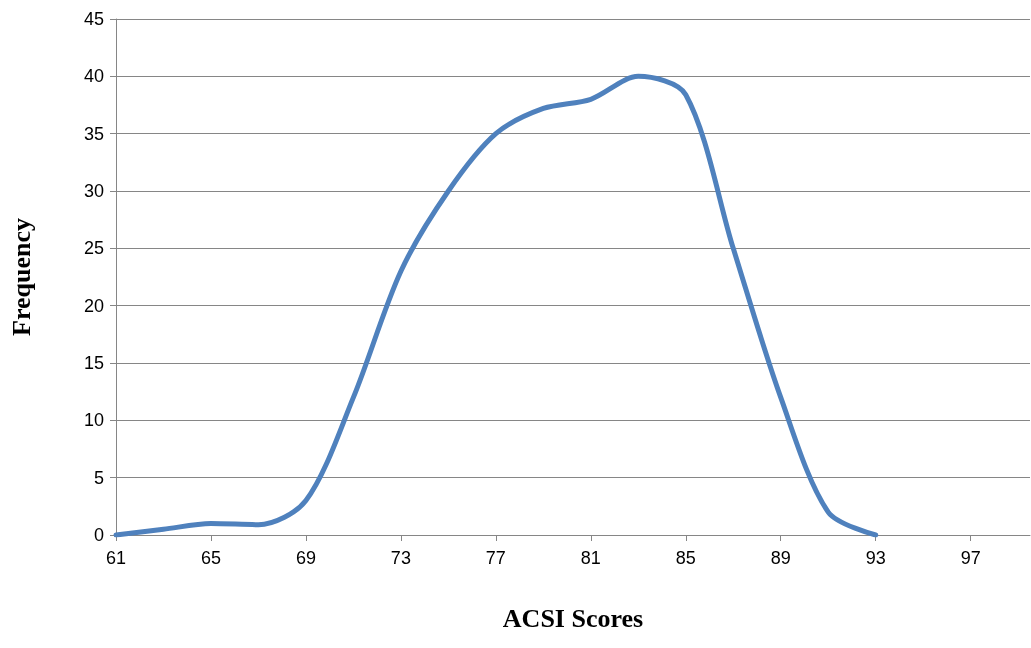 This screenshot has height=648, width=1031. What do you see at coordinates (93, 420) in the screenshot?
I see `y-tick-label: 10` at bounding box center [93, 420].